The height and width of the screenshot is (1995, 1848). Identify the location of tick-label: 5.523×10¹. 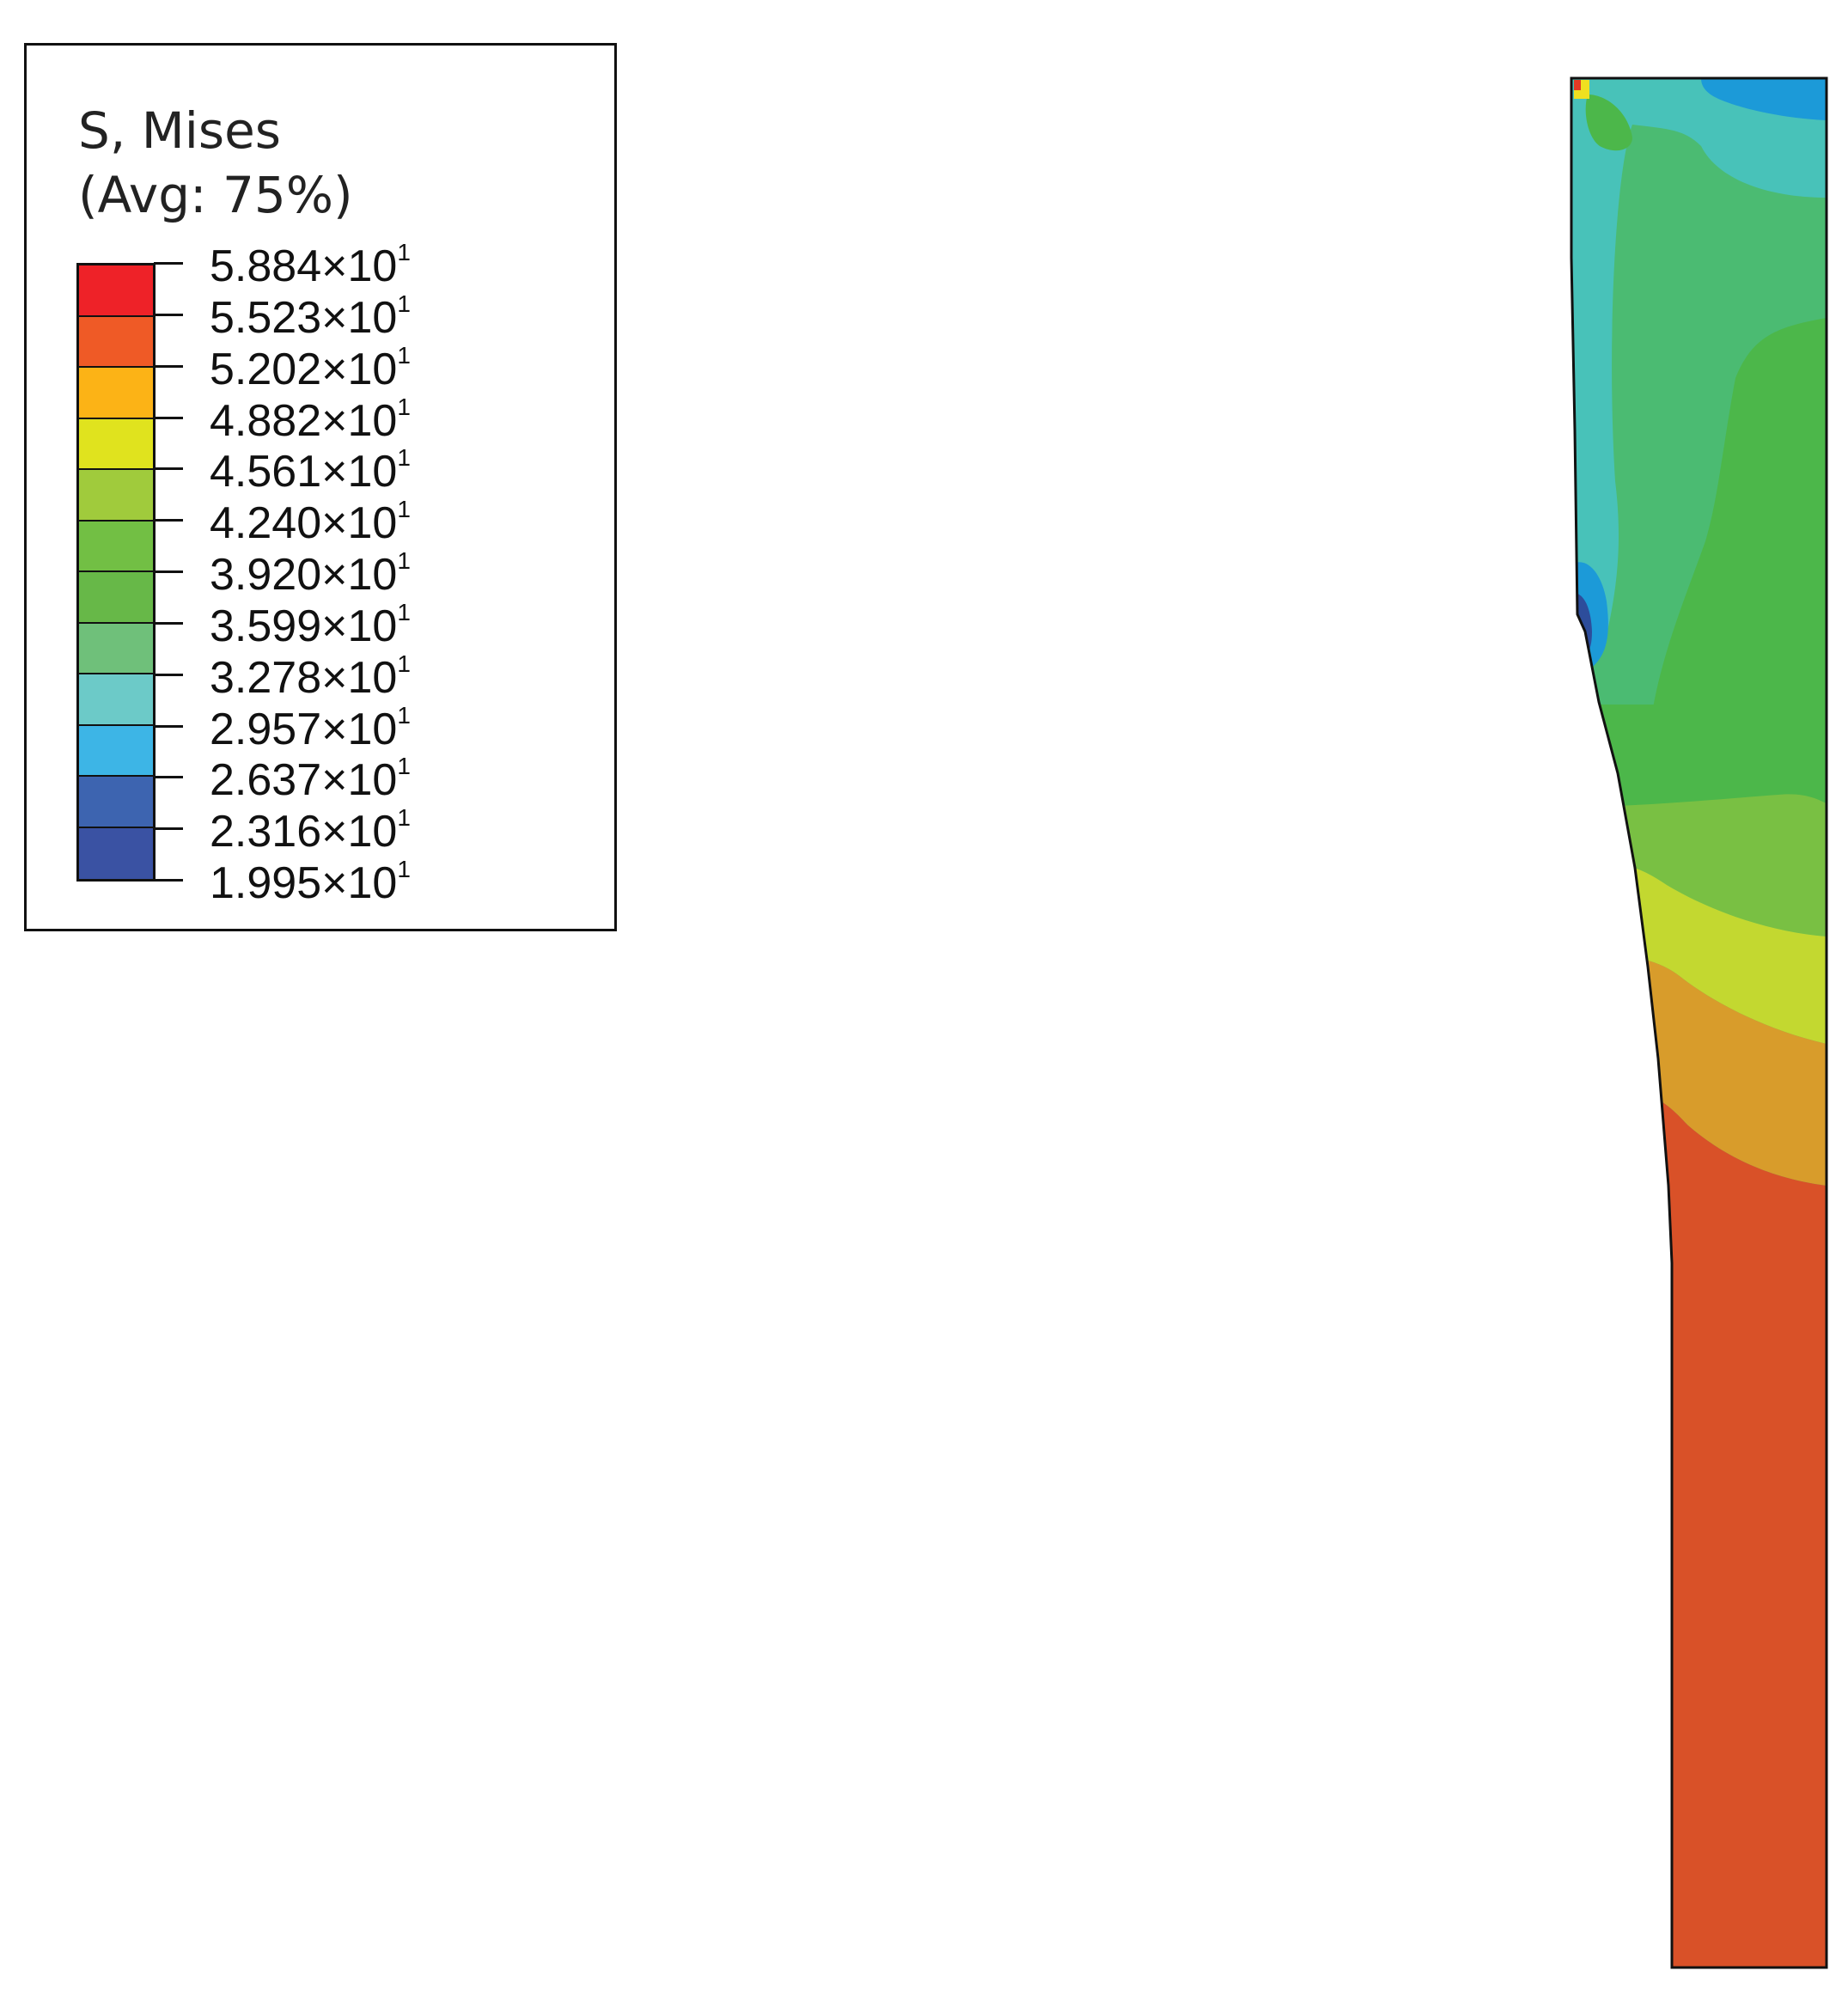
(310, 317).